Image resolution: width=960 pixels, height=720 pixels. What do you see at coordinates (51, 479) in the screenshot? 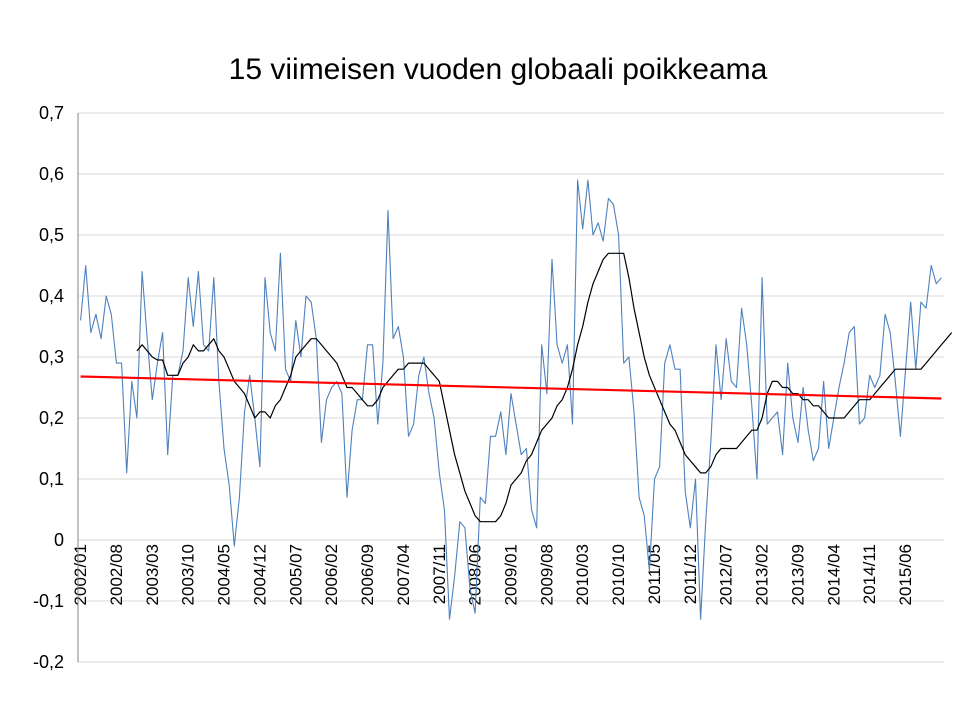
I see `y-tick-label: 0,1` at bounding box center [51, 479].